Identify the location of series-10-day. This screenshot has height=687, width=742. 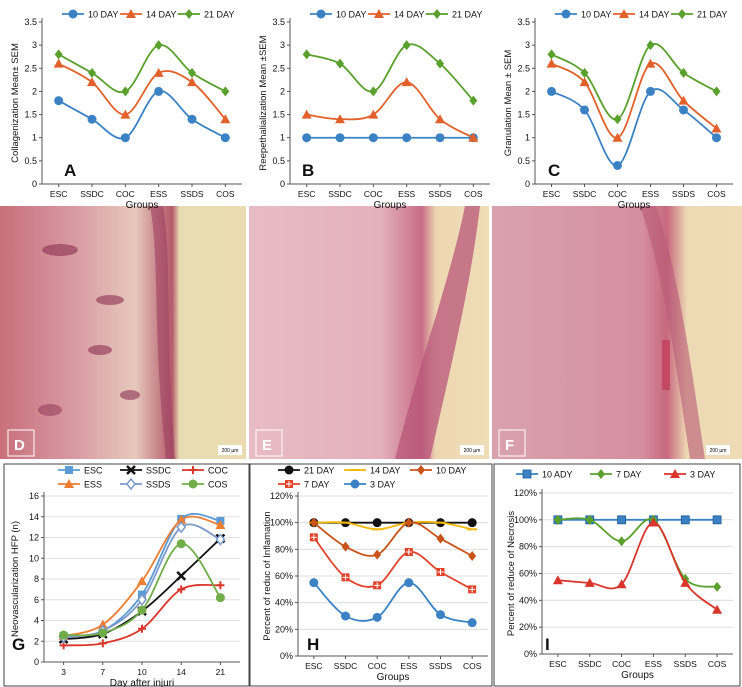
(393, 539).